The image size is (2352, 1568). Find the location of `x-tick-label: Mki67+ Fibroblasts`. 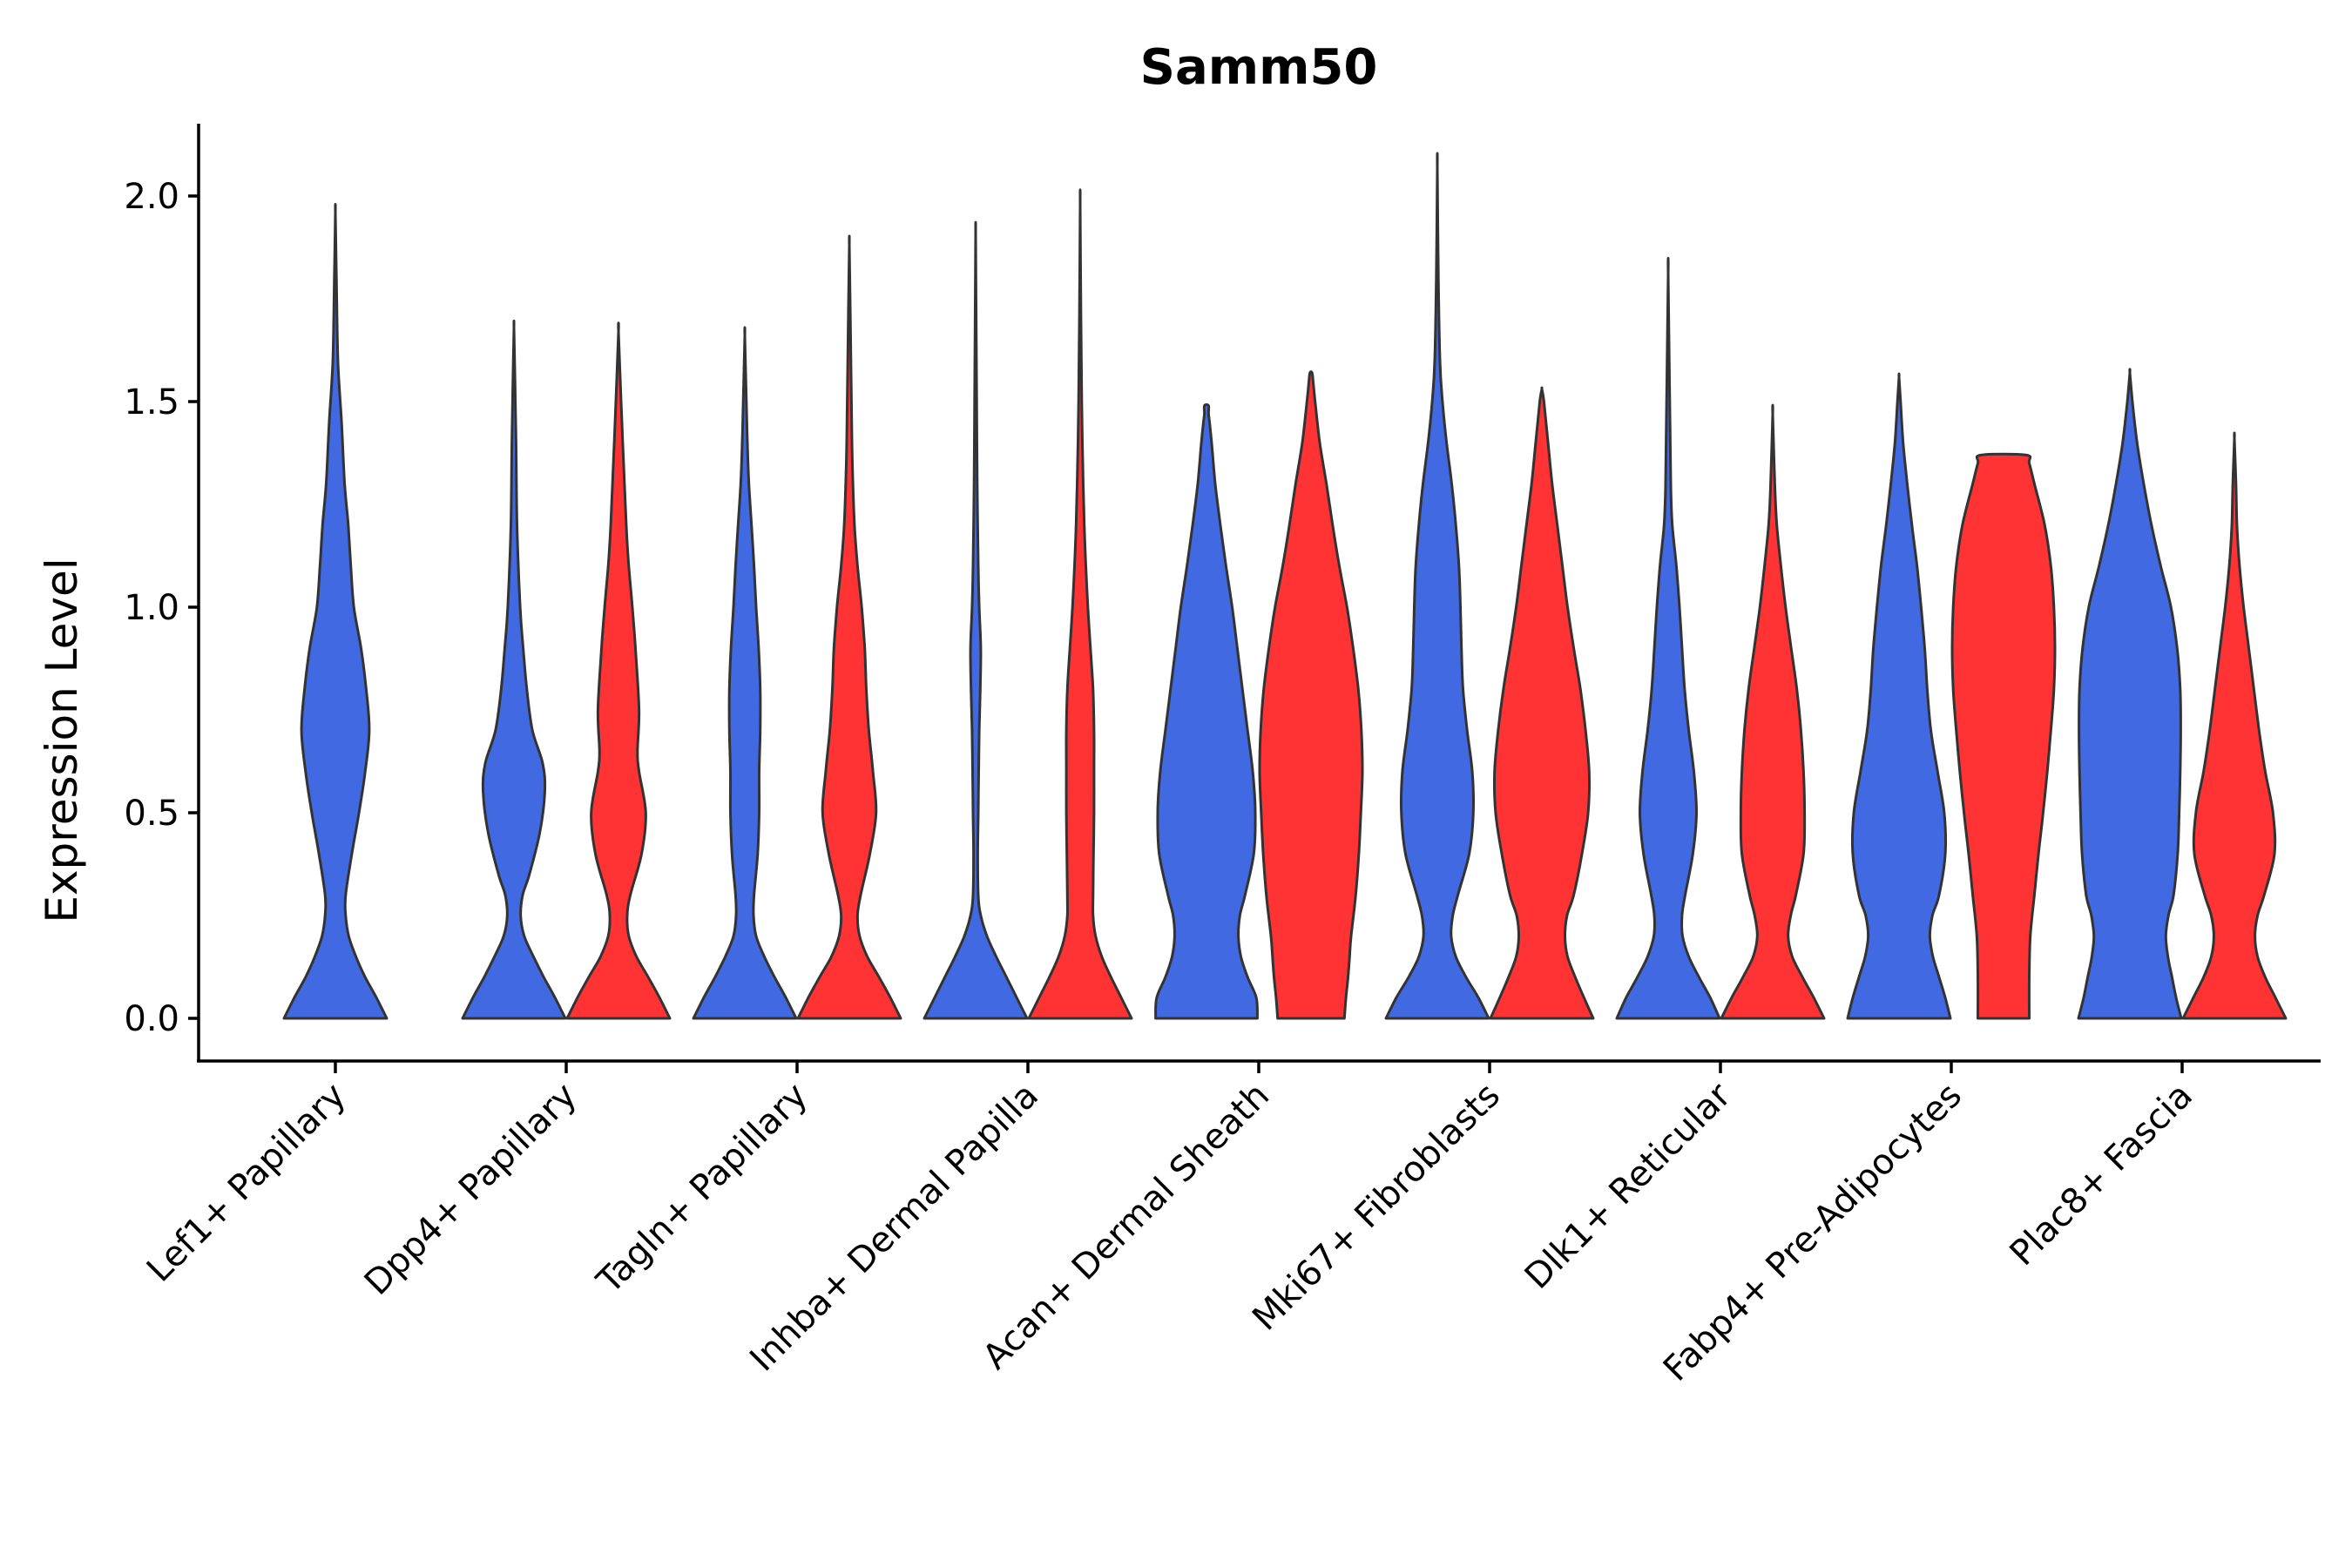

x-tick-label: Mki67+ Fibroblasts is located at coordinates (1376, 1207).